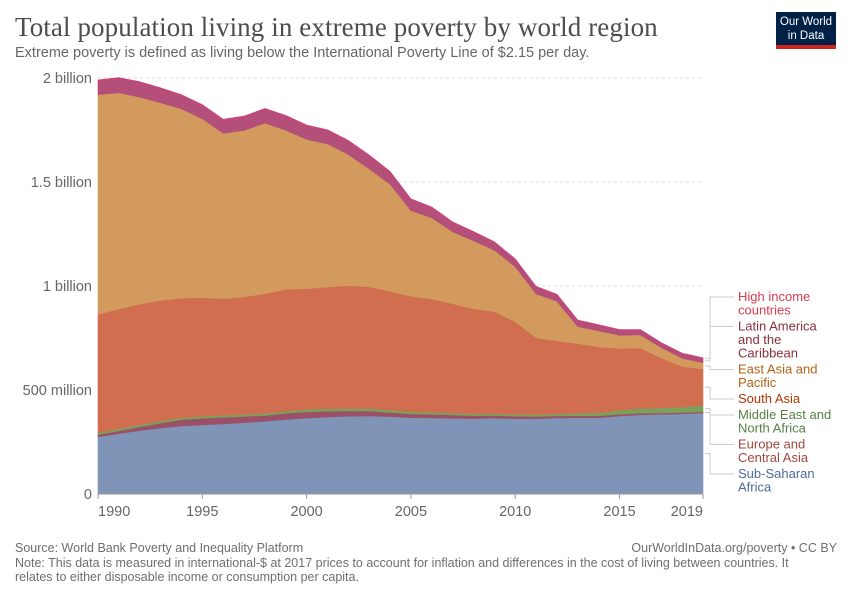 The width and height of the screenshot is (850, 600). I want to click on y-tick-label: 500 million, so click(57, 391).